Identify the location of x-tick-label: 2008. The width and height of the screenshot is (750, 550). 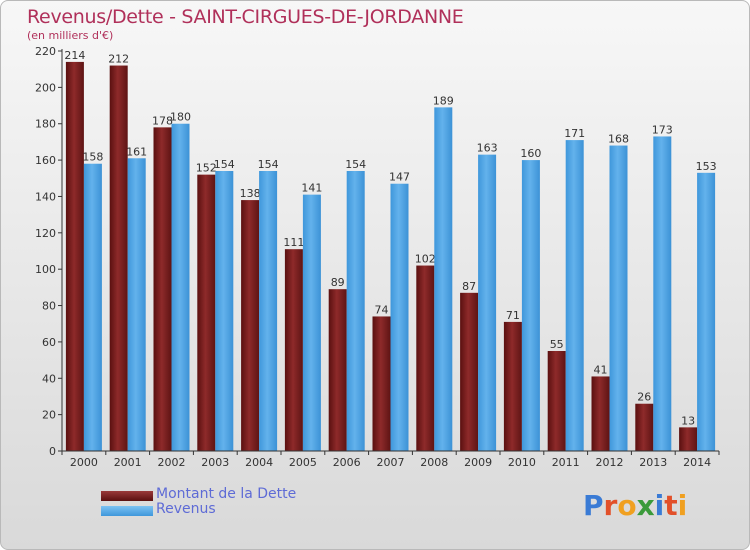
(434, 462).